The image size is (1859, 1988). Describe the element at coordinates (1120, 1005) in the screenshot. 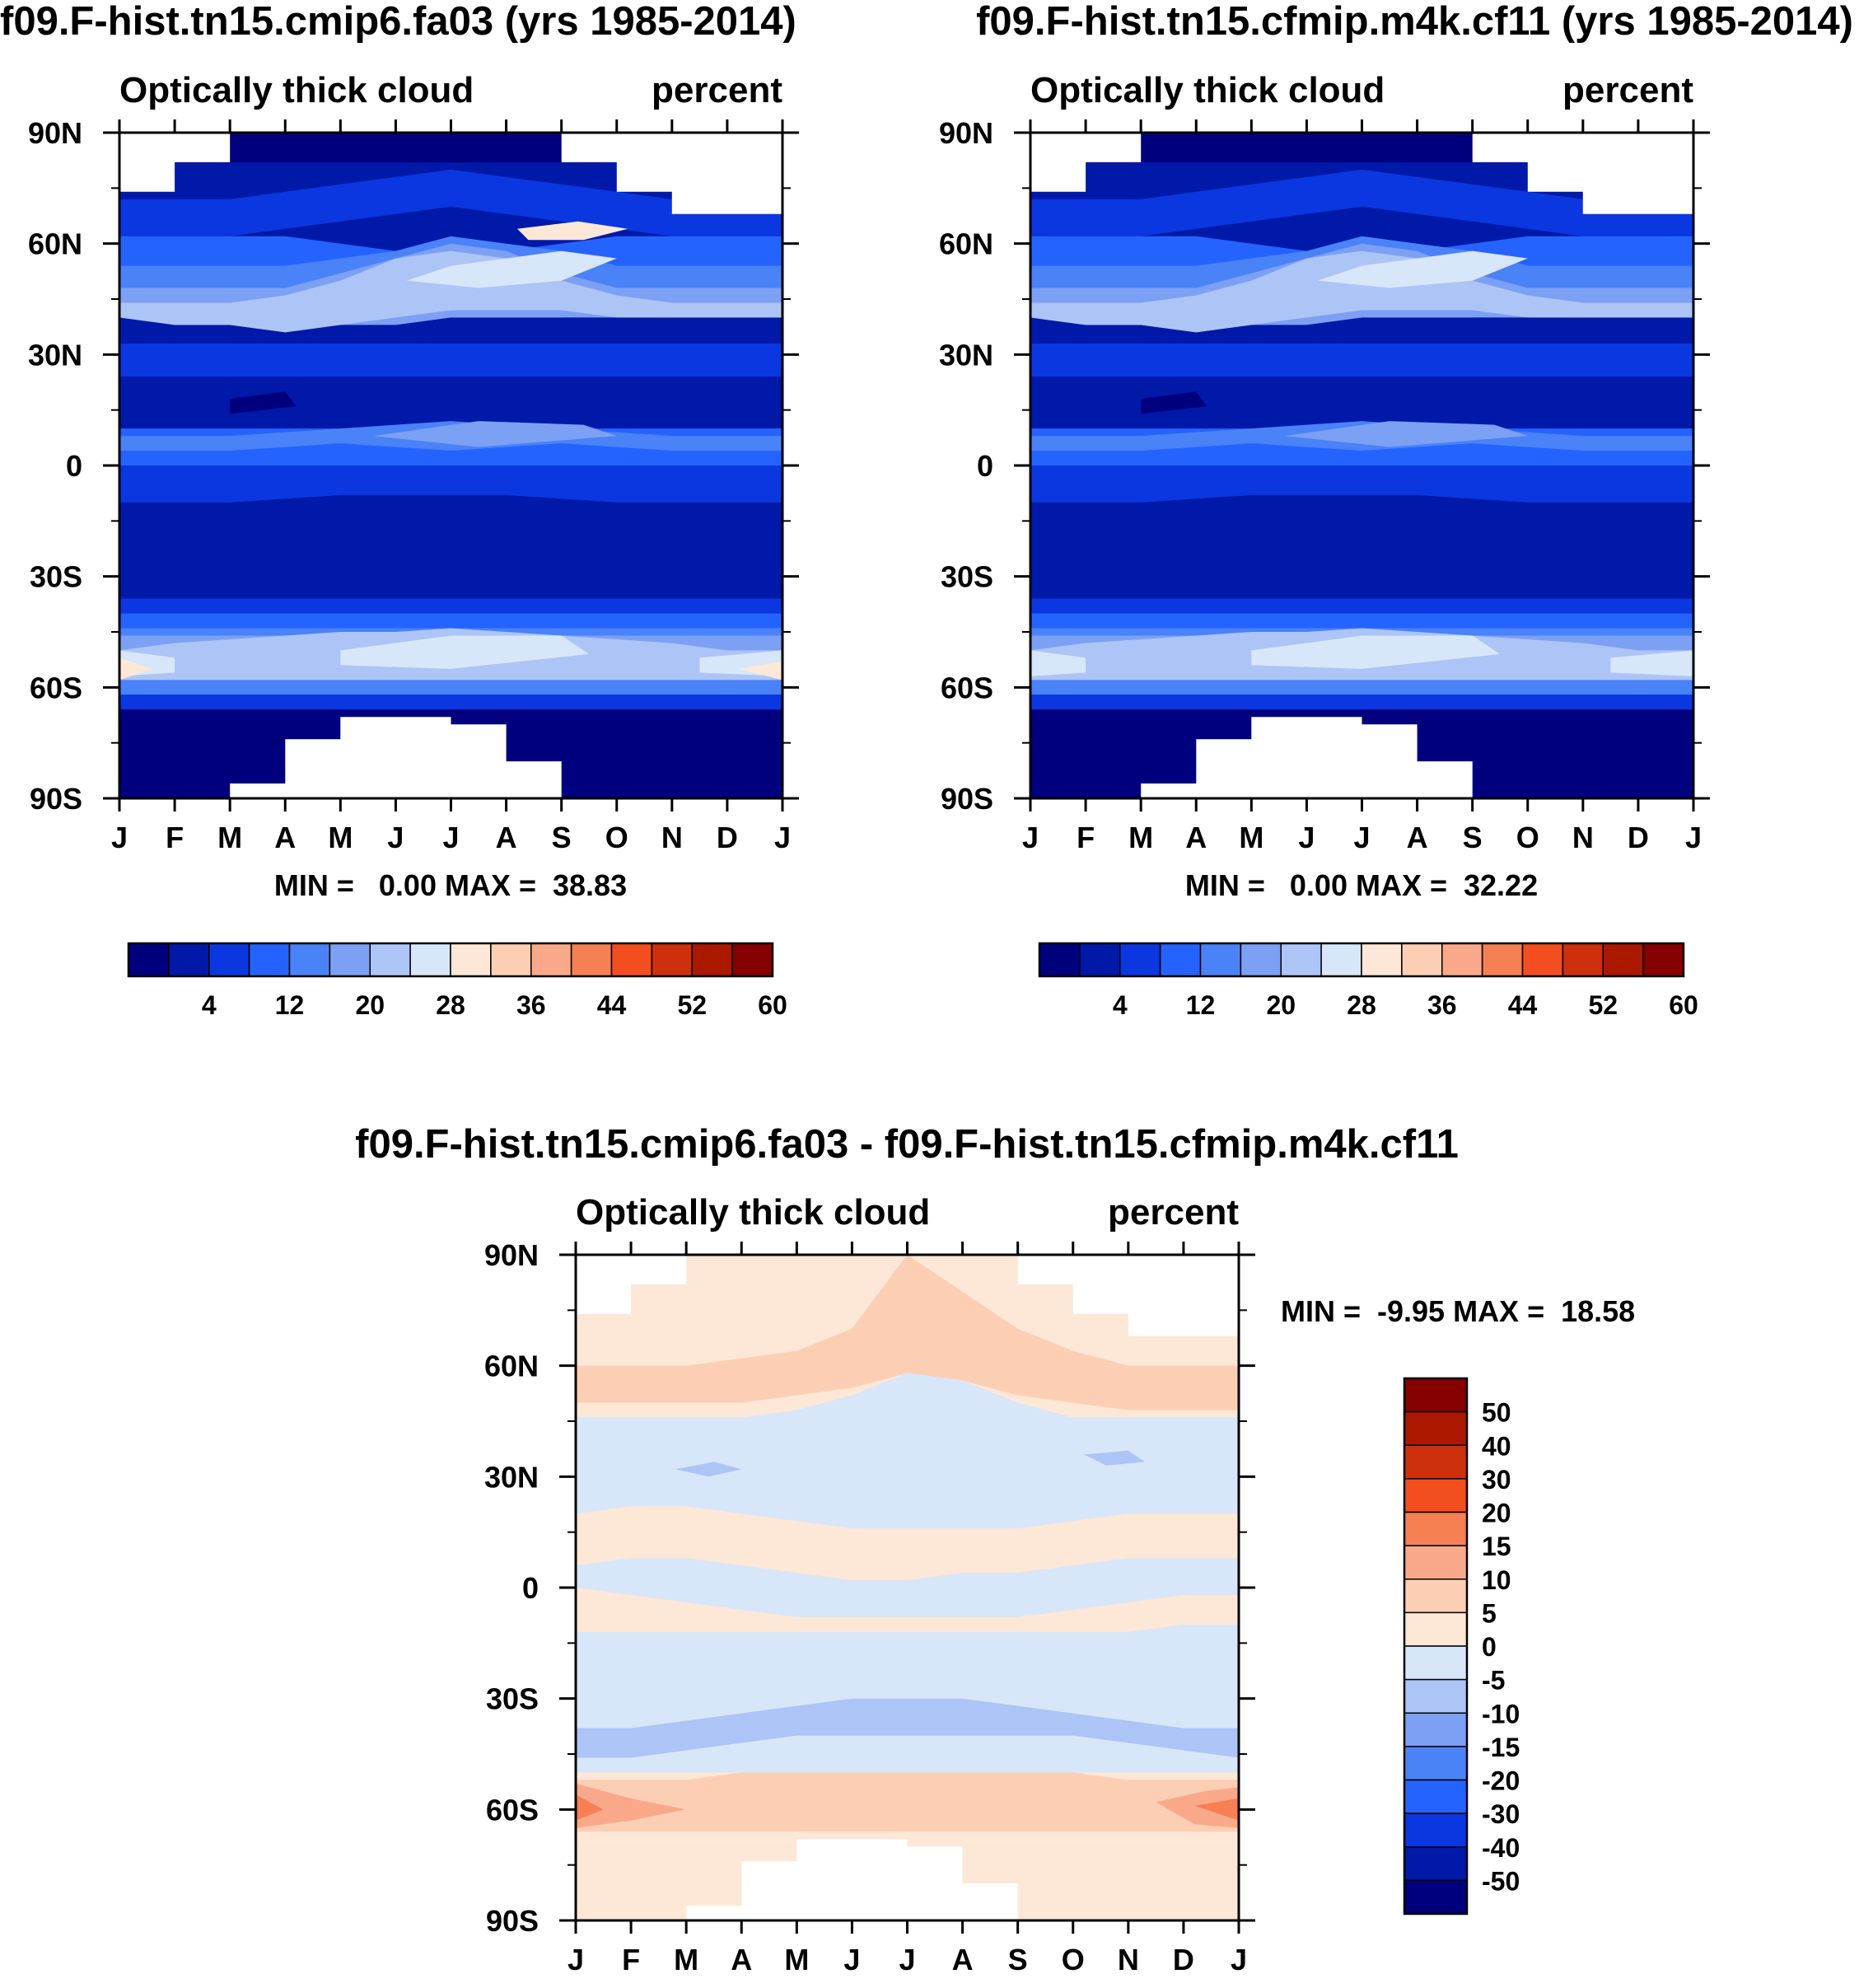

I see `panel2-colorbar-label: 4` at that location.